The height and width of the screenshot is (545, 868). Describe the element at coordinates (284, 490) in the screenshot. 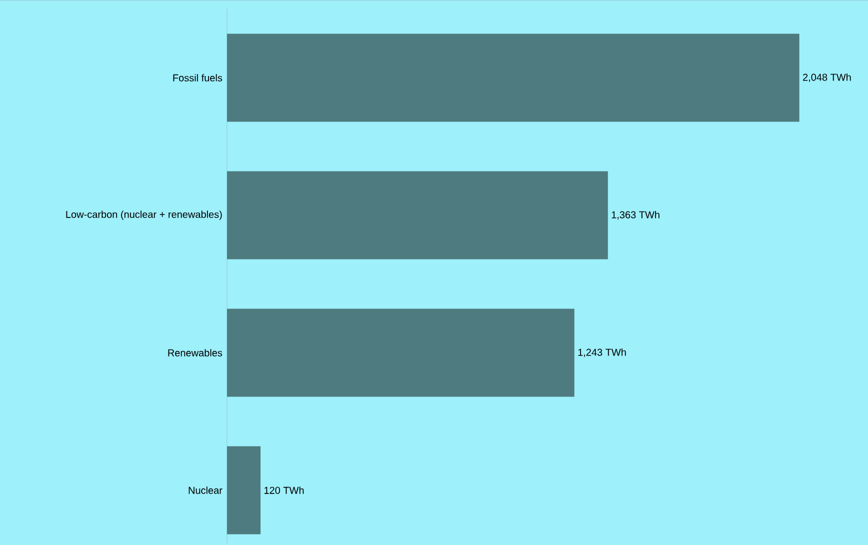

I see `data-label: 120 TWh` at that location.